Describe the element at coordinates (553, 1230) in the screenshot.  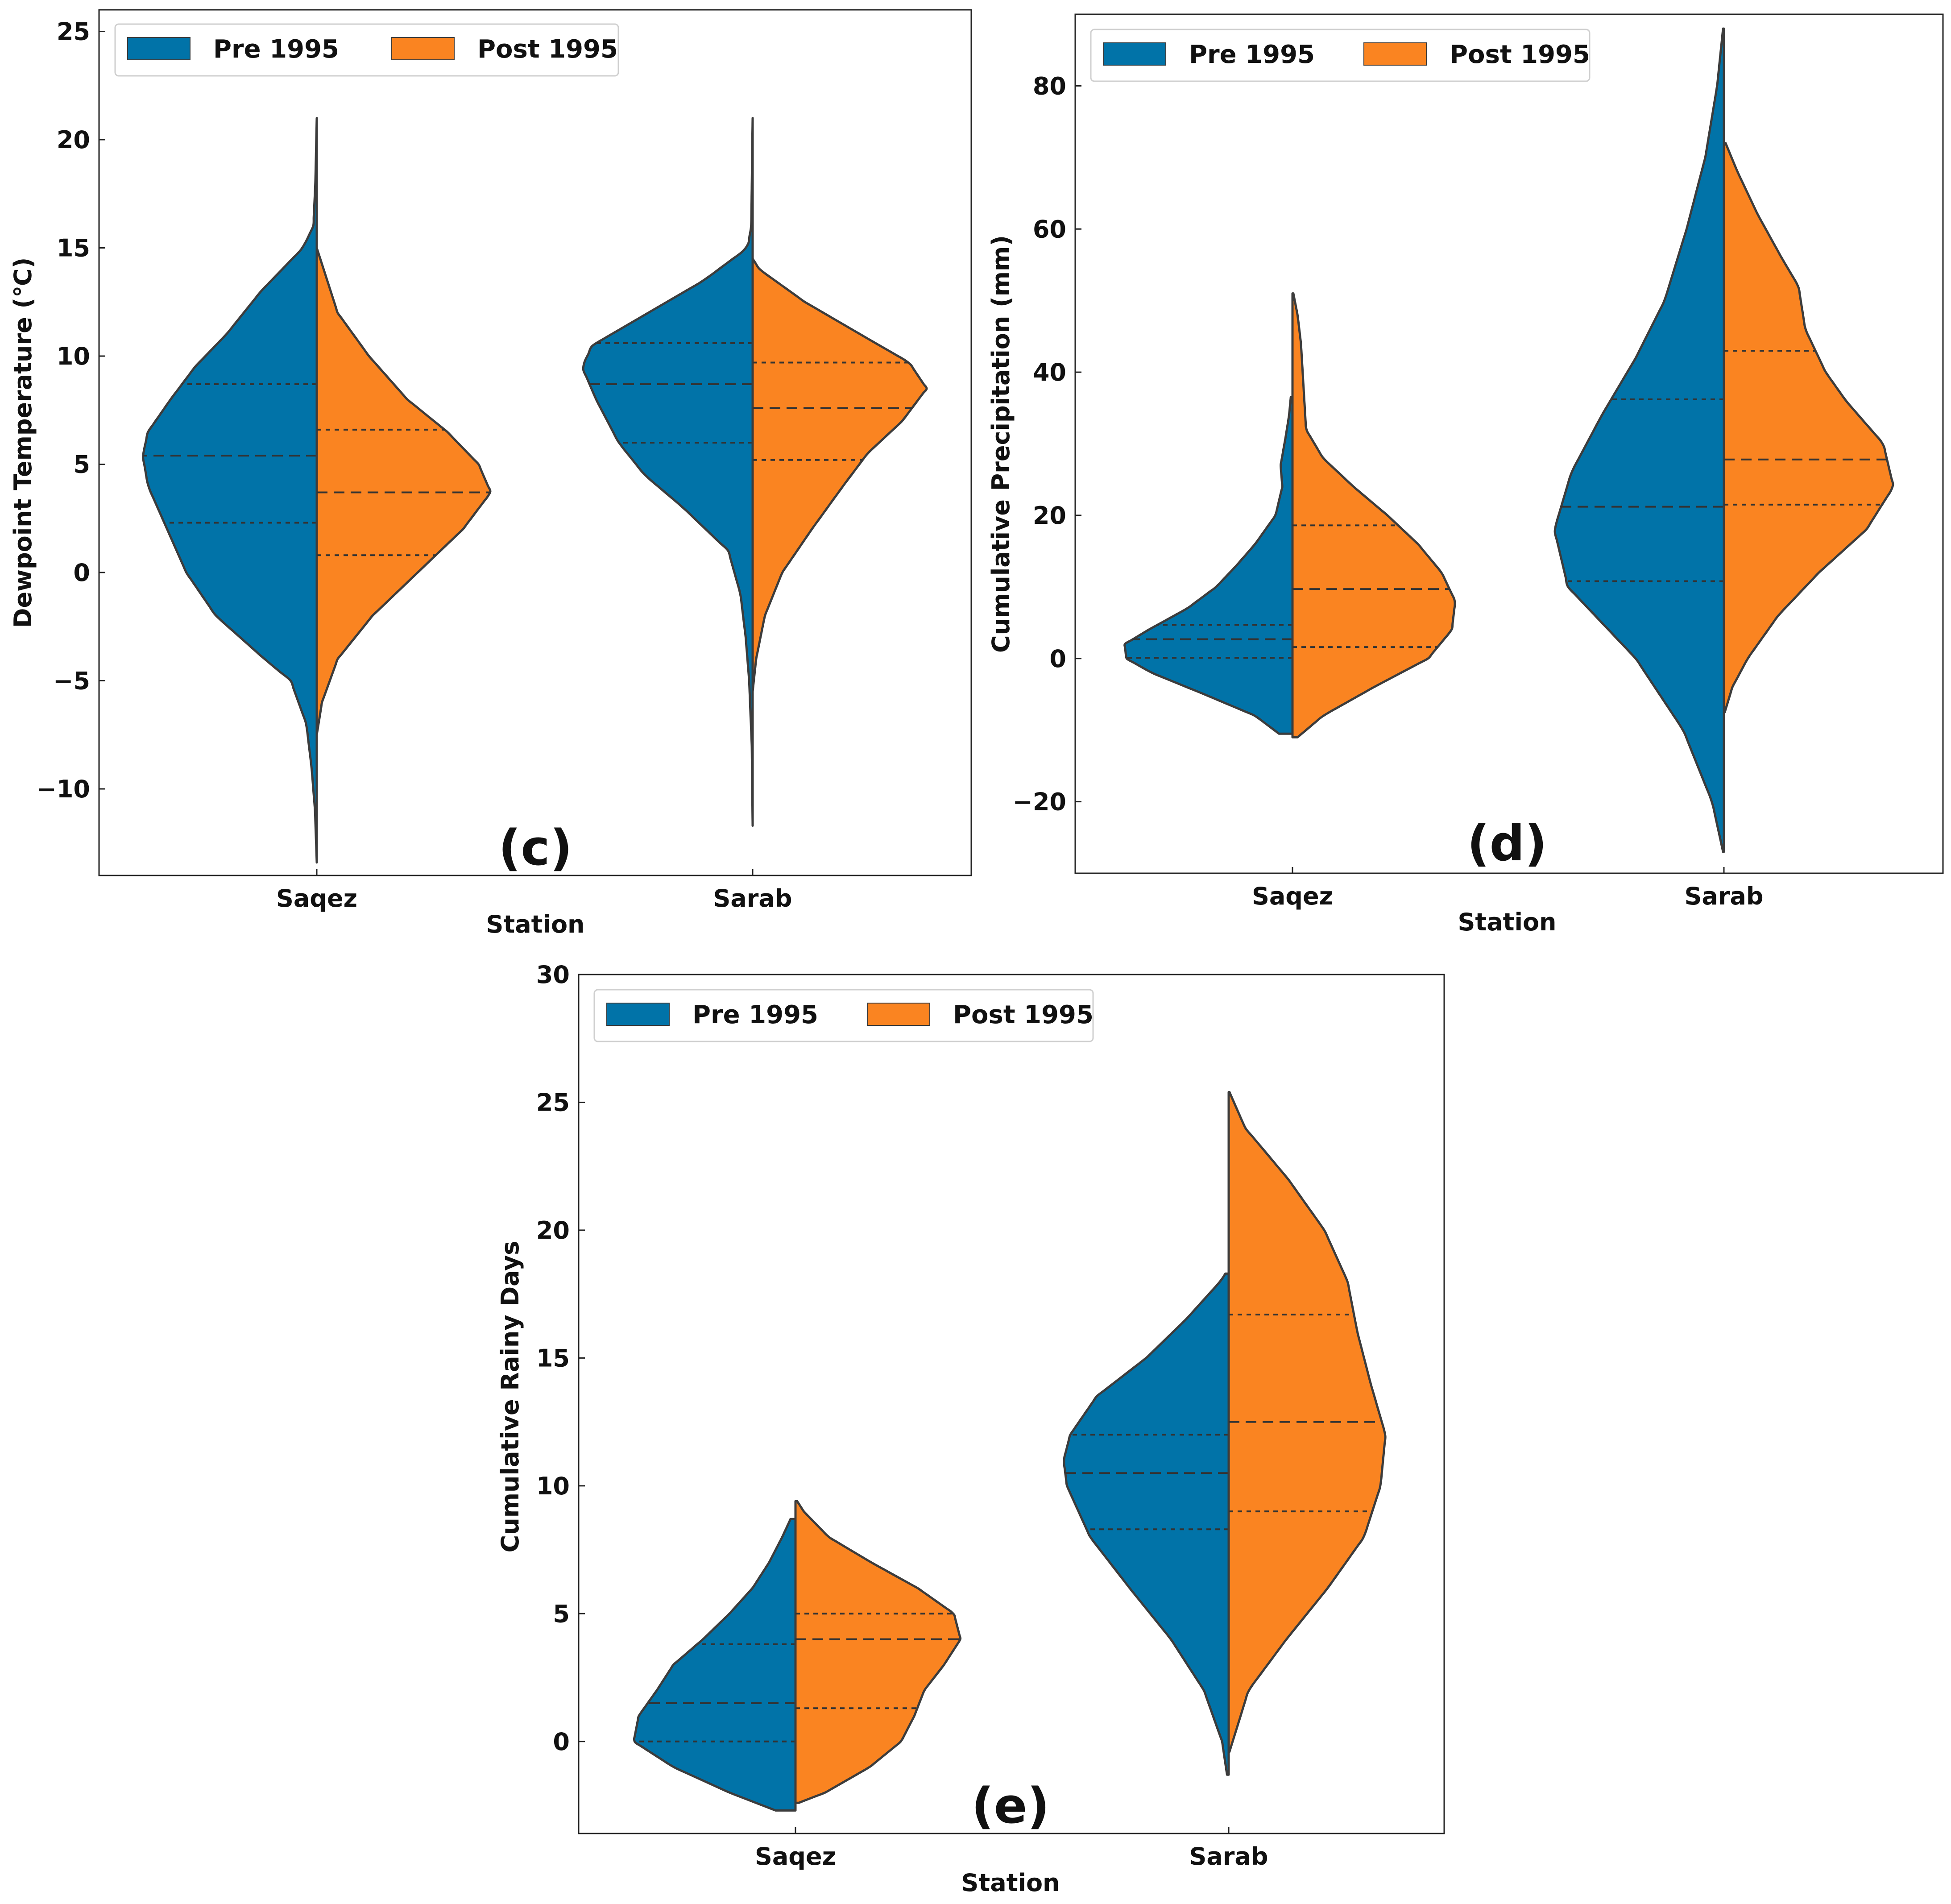
I see `panel-e-ytick-label: 20` at that location.